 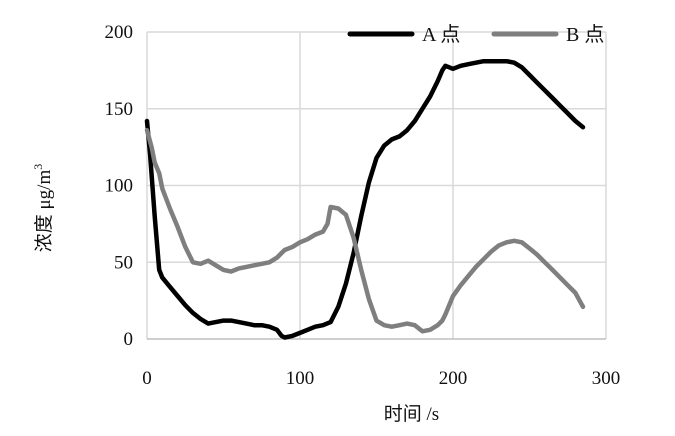 What do you see at coordinates (38, 167) in the screenshot?
I see `y-axis-title-superscript: 3` at bounding box center [38, 167].